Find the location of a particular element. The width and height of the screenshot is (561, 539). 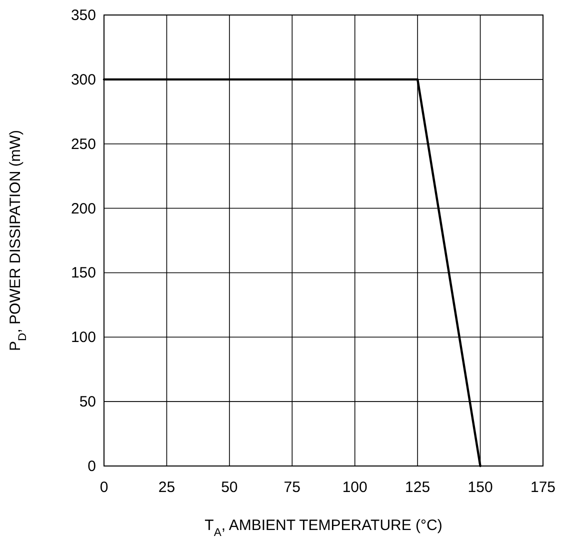

y-tick-label: 0 is located at coordinates (92, 466).